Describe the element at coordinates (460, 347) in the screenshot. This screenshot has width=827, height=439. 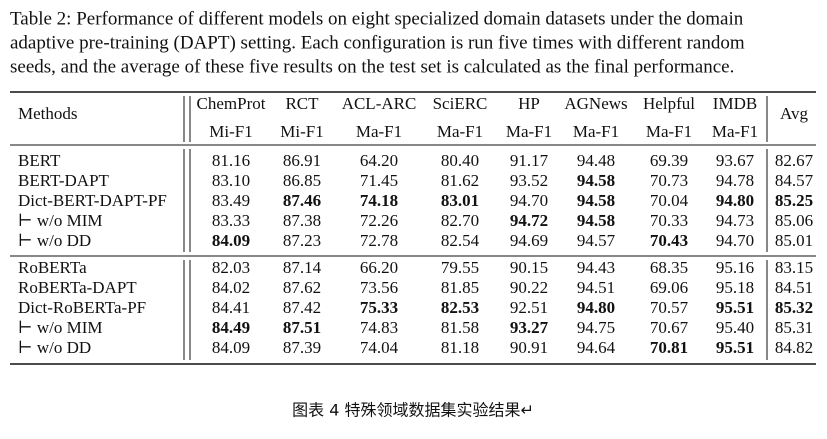
I see `score-cell: 81.18` at that location.